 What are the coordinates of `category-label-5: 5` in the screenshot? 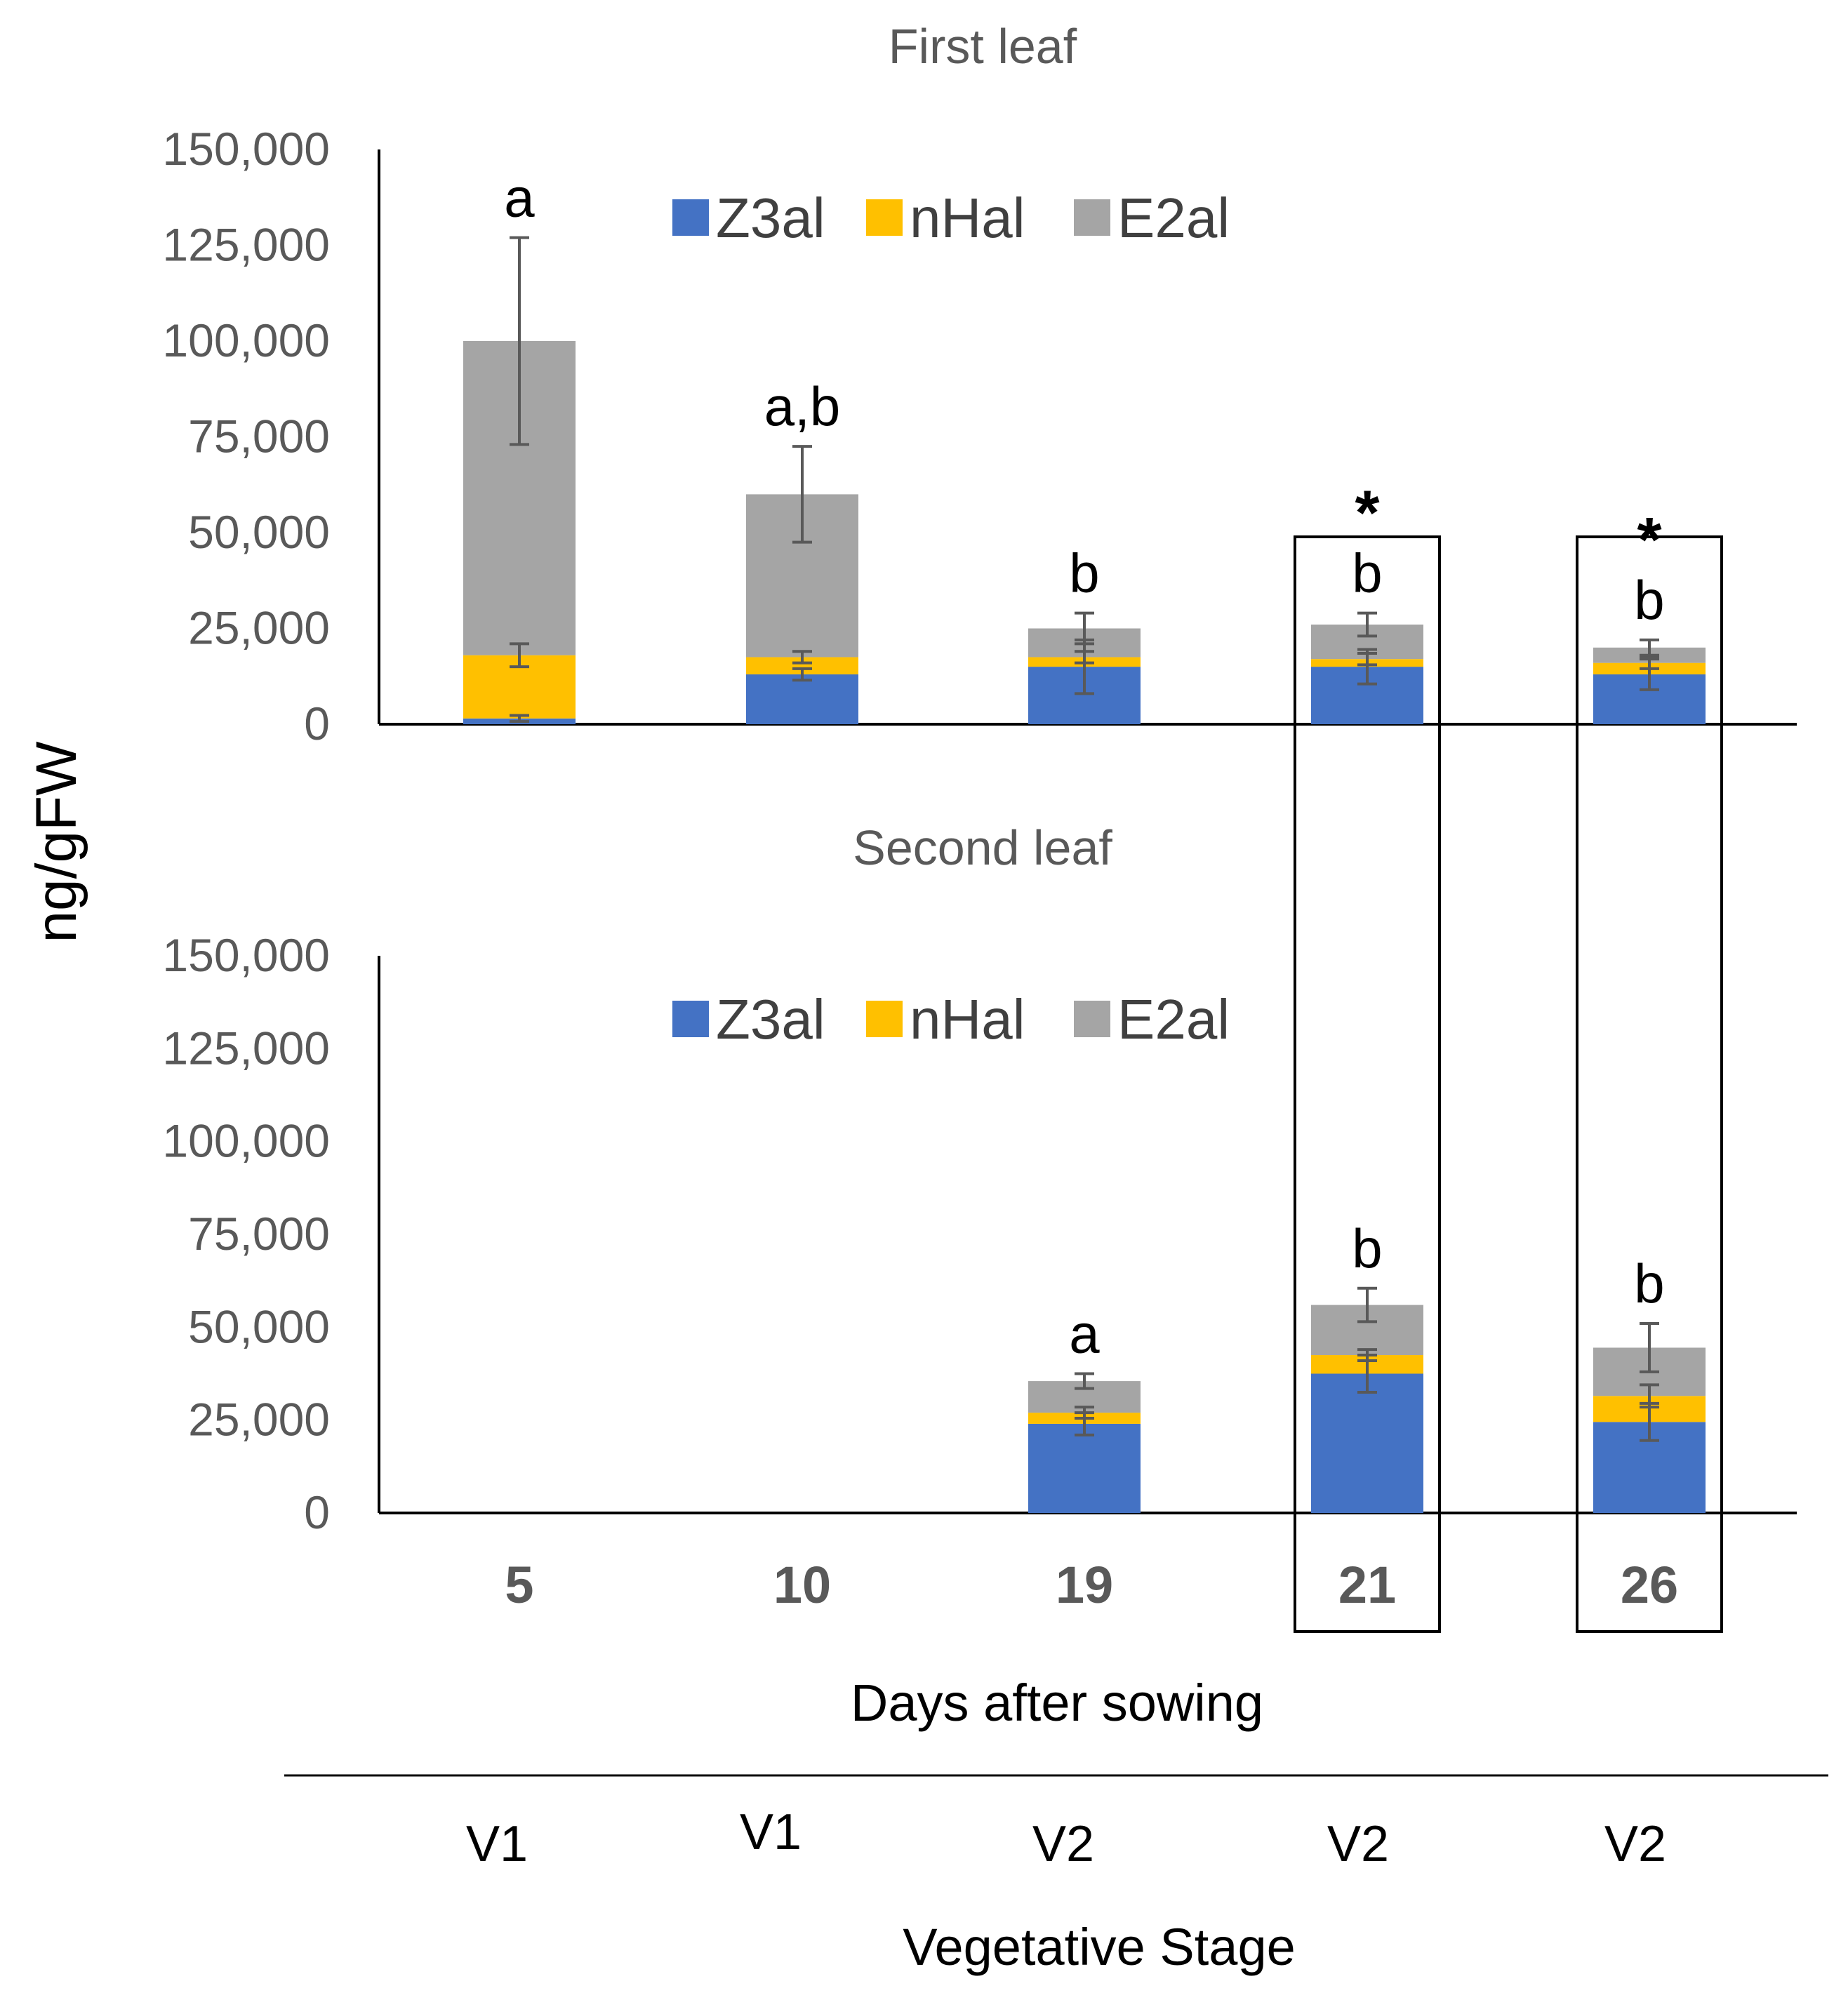 It's located at (519, 1585).